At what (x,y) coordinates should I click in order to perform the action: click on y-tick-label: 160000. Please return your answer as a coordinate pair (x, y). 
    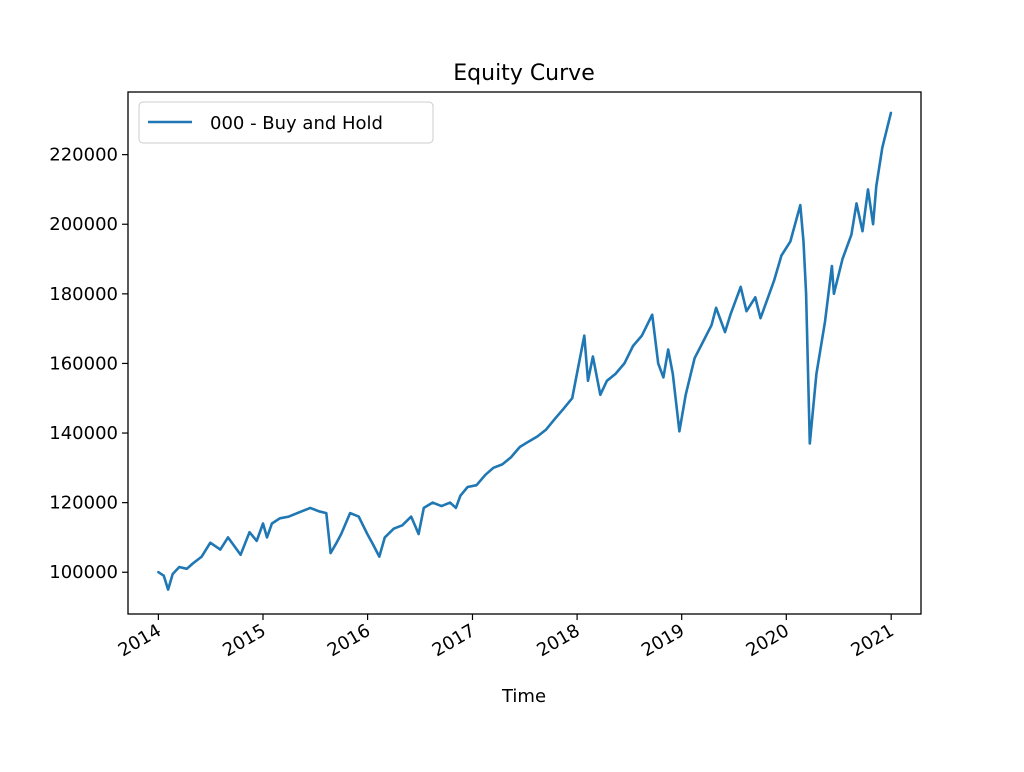
    Looking at the image, I should click on (83, 363).